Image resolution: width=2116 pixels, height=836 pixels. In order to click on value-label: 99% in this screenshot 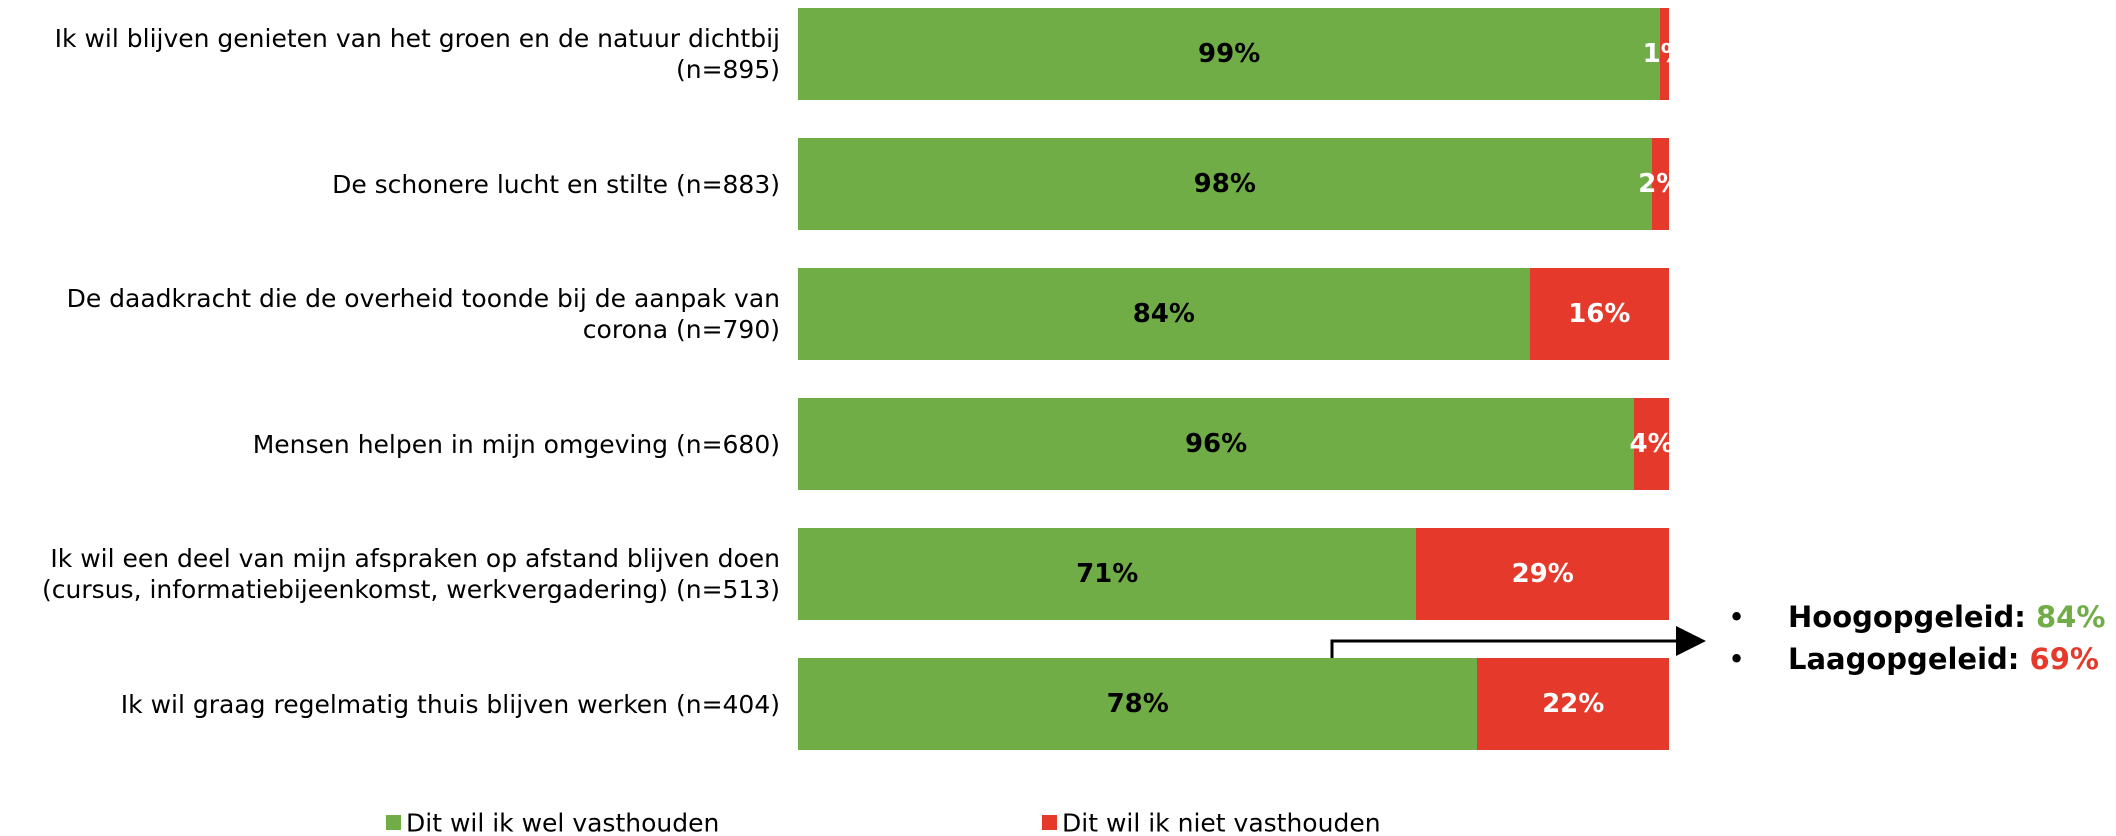, I will do `click(1229, 54)`.